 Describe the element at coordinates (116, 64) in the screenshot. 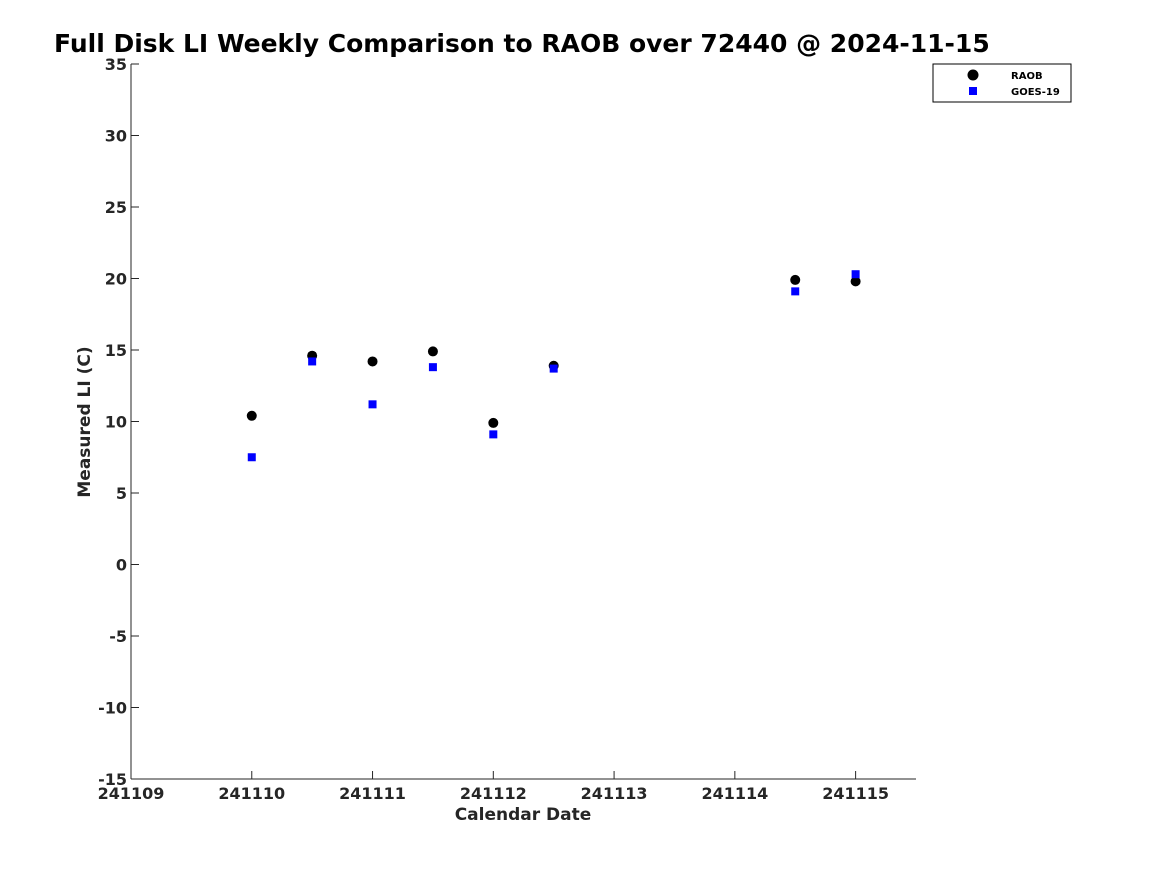

I see `y-tick-label: 35` at that location.